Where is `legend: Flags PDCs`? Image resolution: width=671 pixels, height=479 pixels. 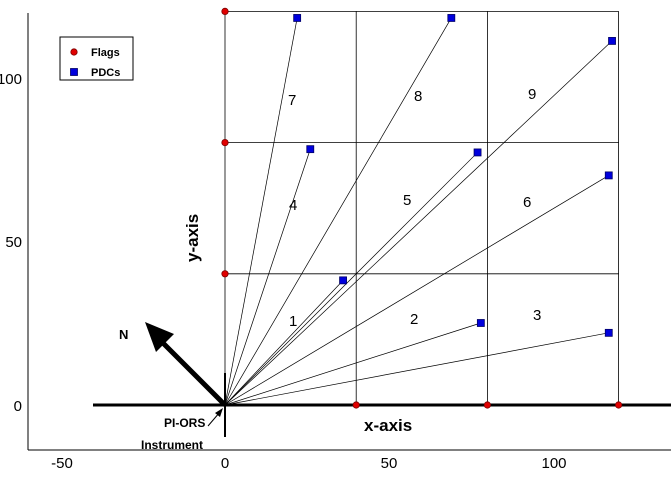 legend: Flags PDCs is located at coordinates (96, 58).